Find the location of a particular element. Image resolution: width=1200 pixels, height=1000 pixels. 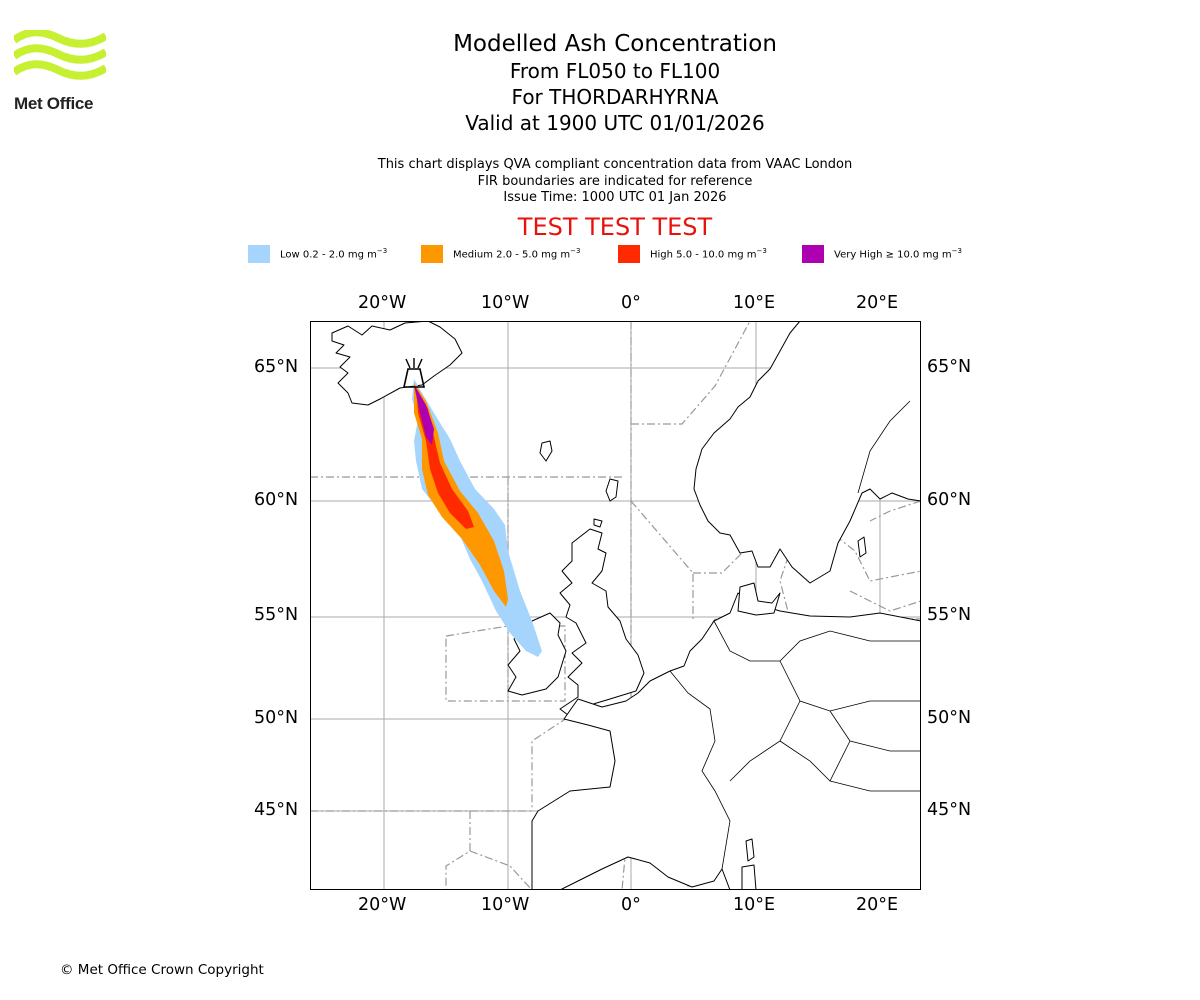

legend-item-high: High 5.0 - 10.0 mg m−3 is located at coordinates (692, 254).